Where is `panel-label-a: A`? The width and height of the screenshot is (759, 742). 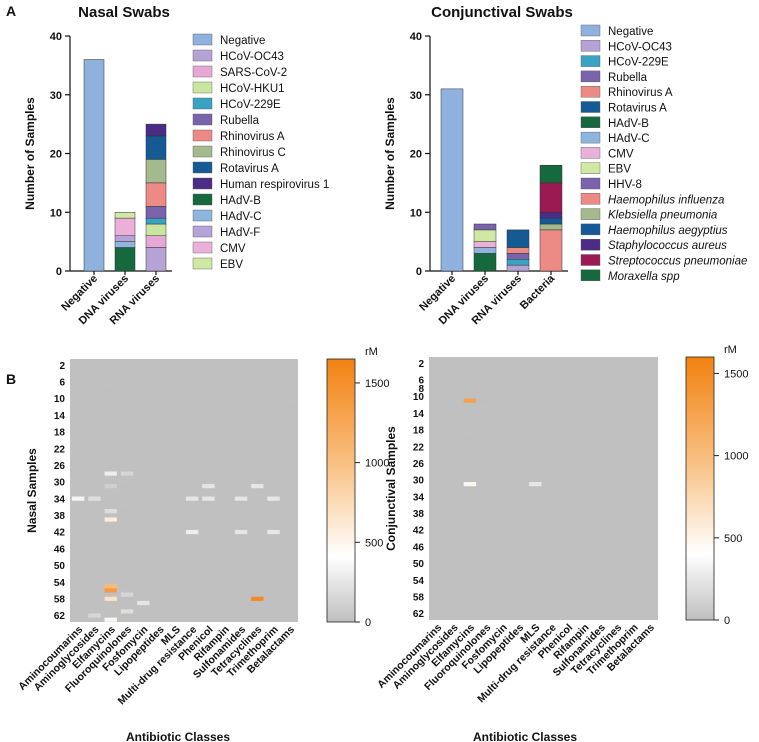
panel-label-a: A is located at coordinates (11, 11).